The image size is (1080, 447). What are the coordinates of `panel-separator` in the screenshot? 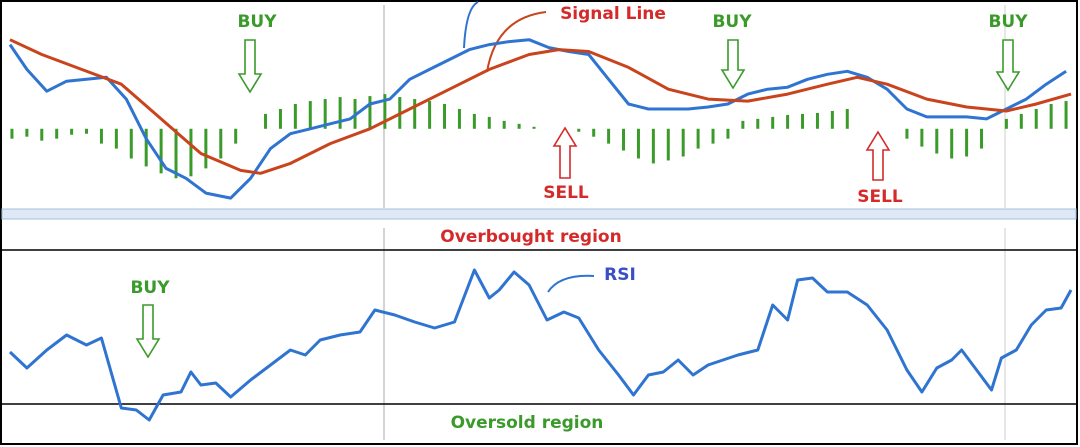 It's located at (539, 214).